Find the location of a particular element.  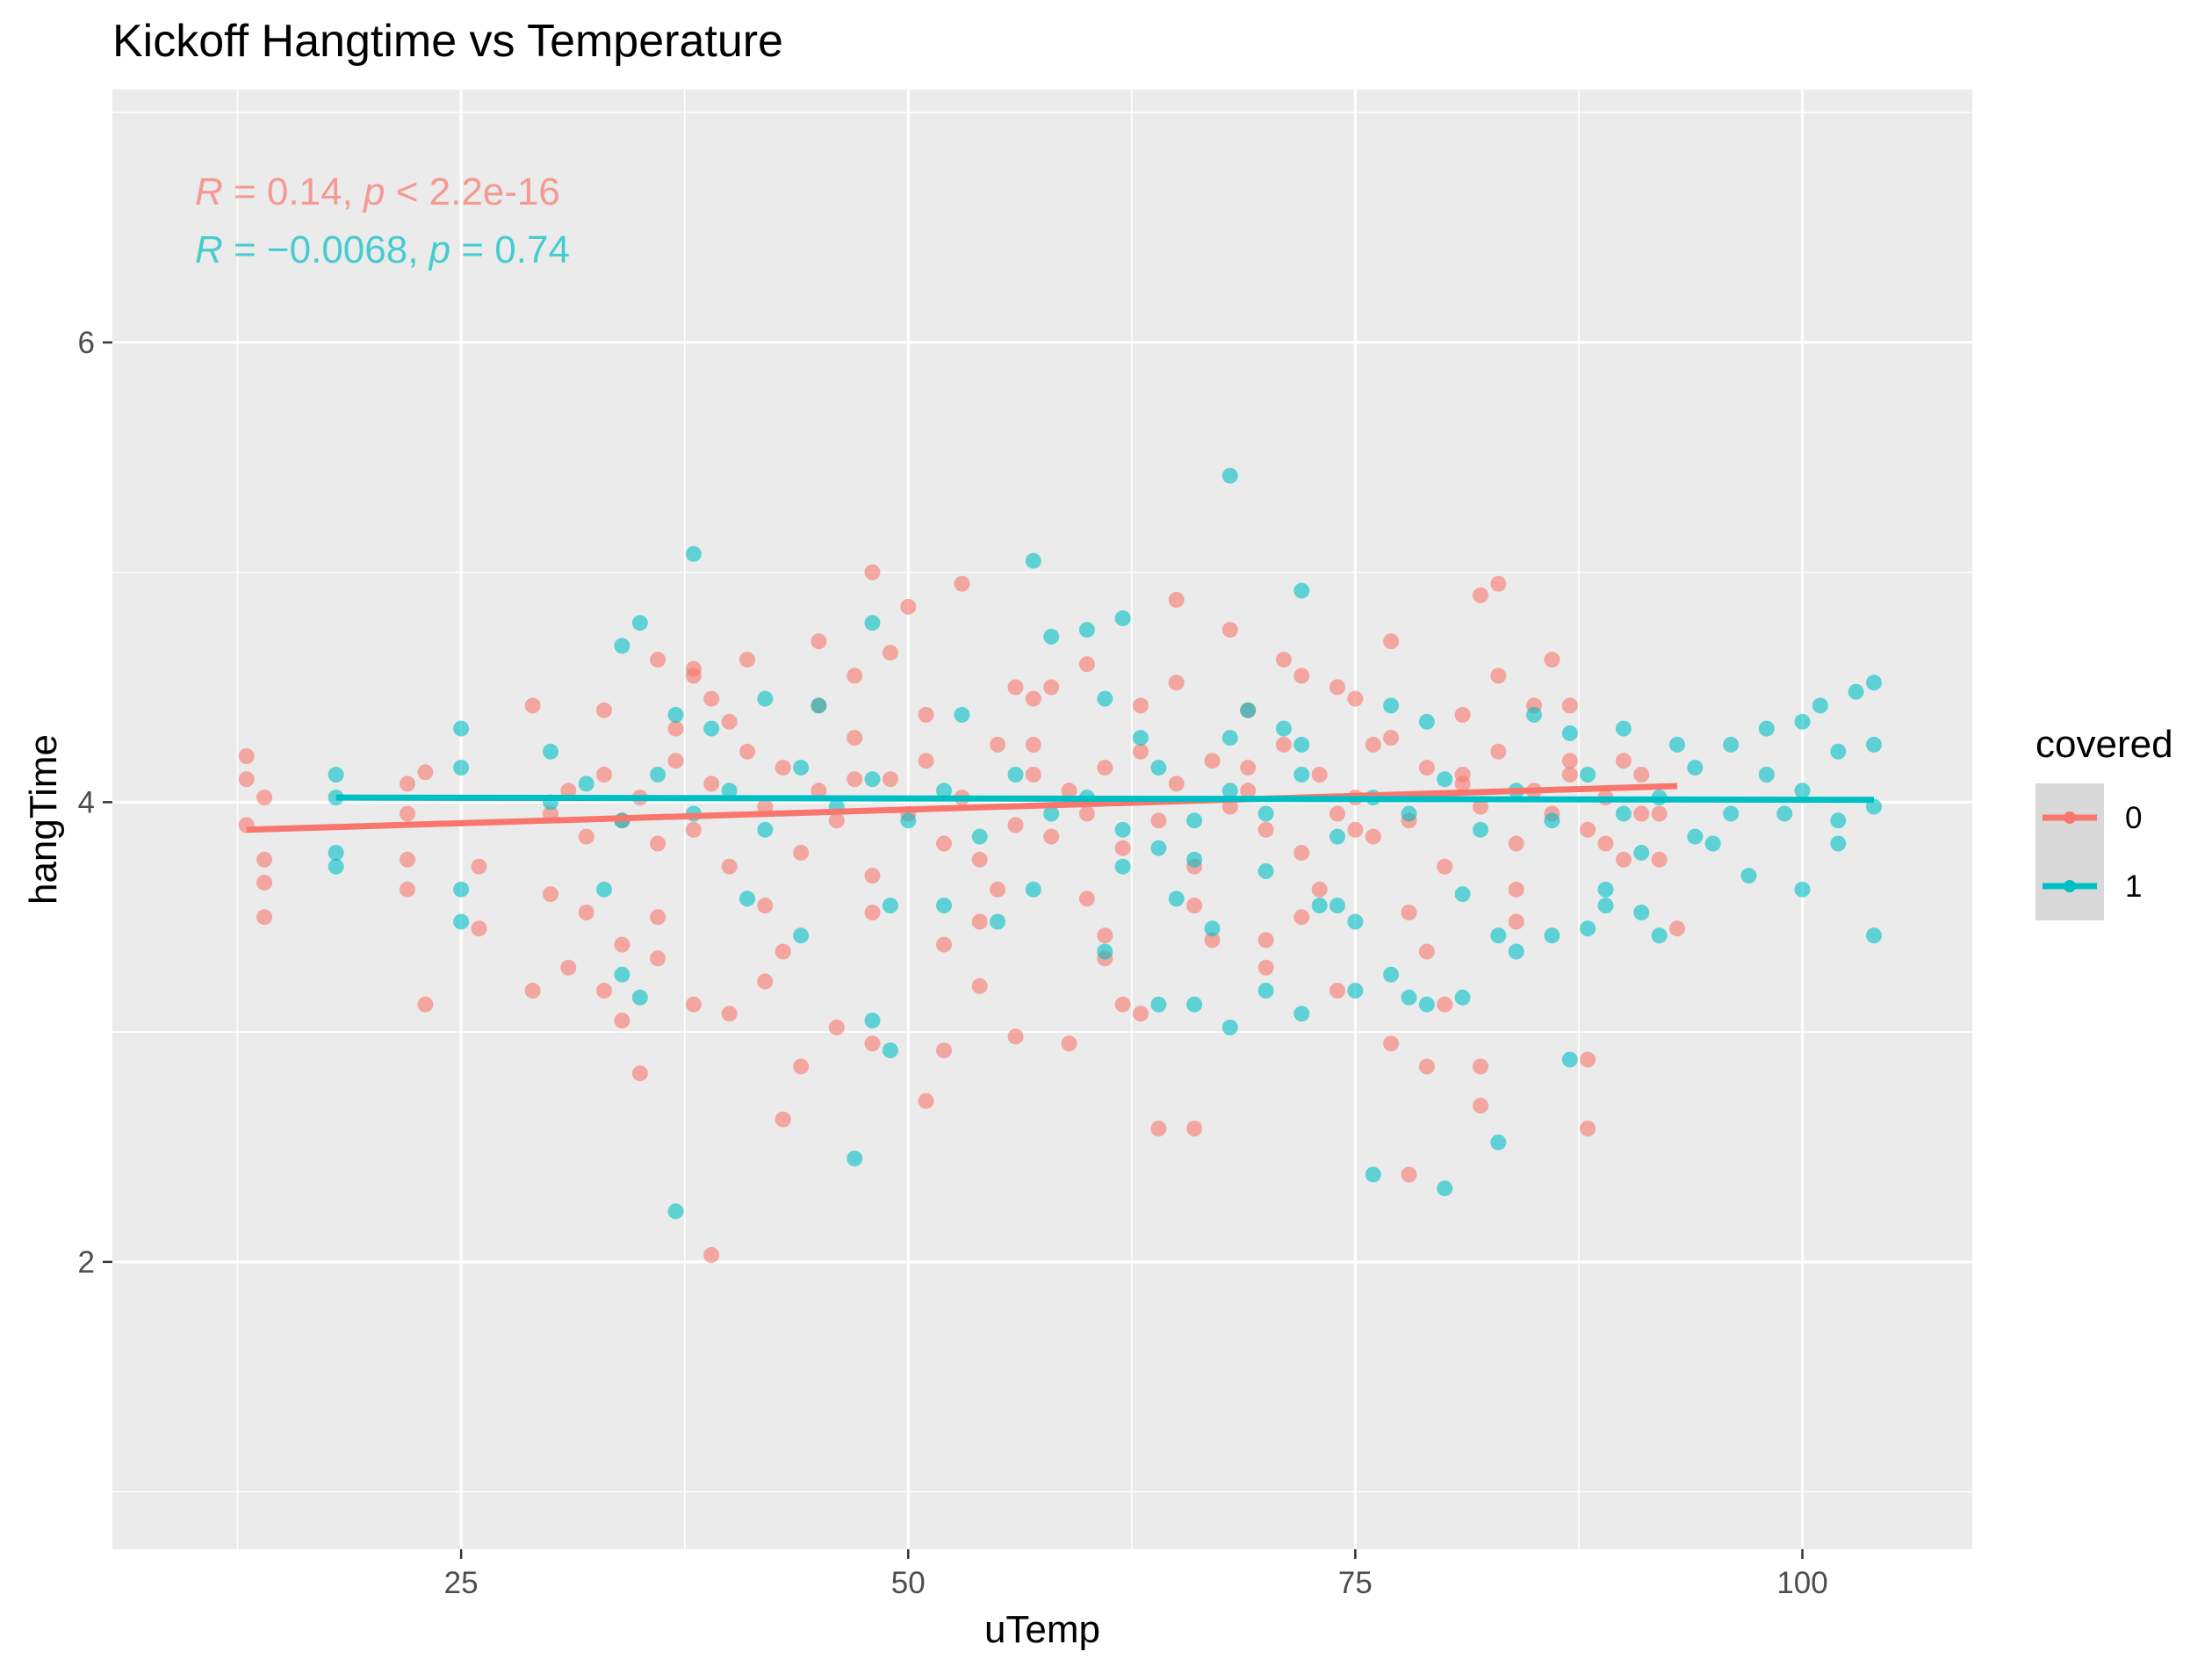

trend-layer is located at coordinates (1060, 808).